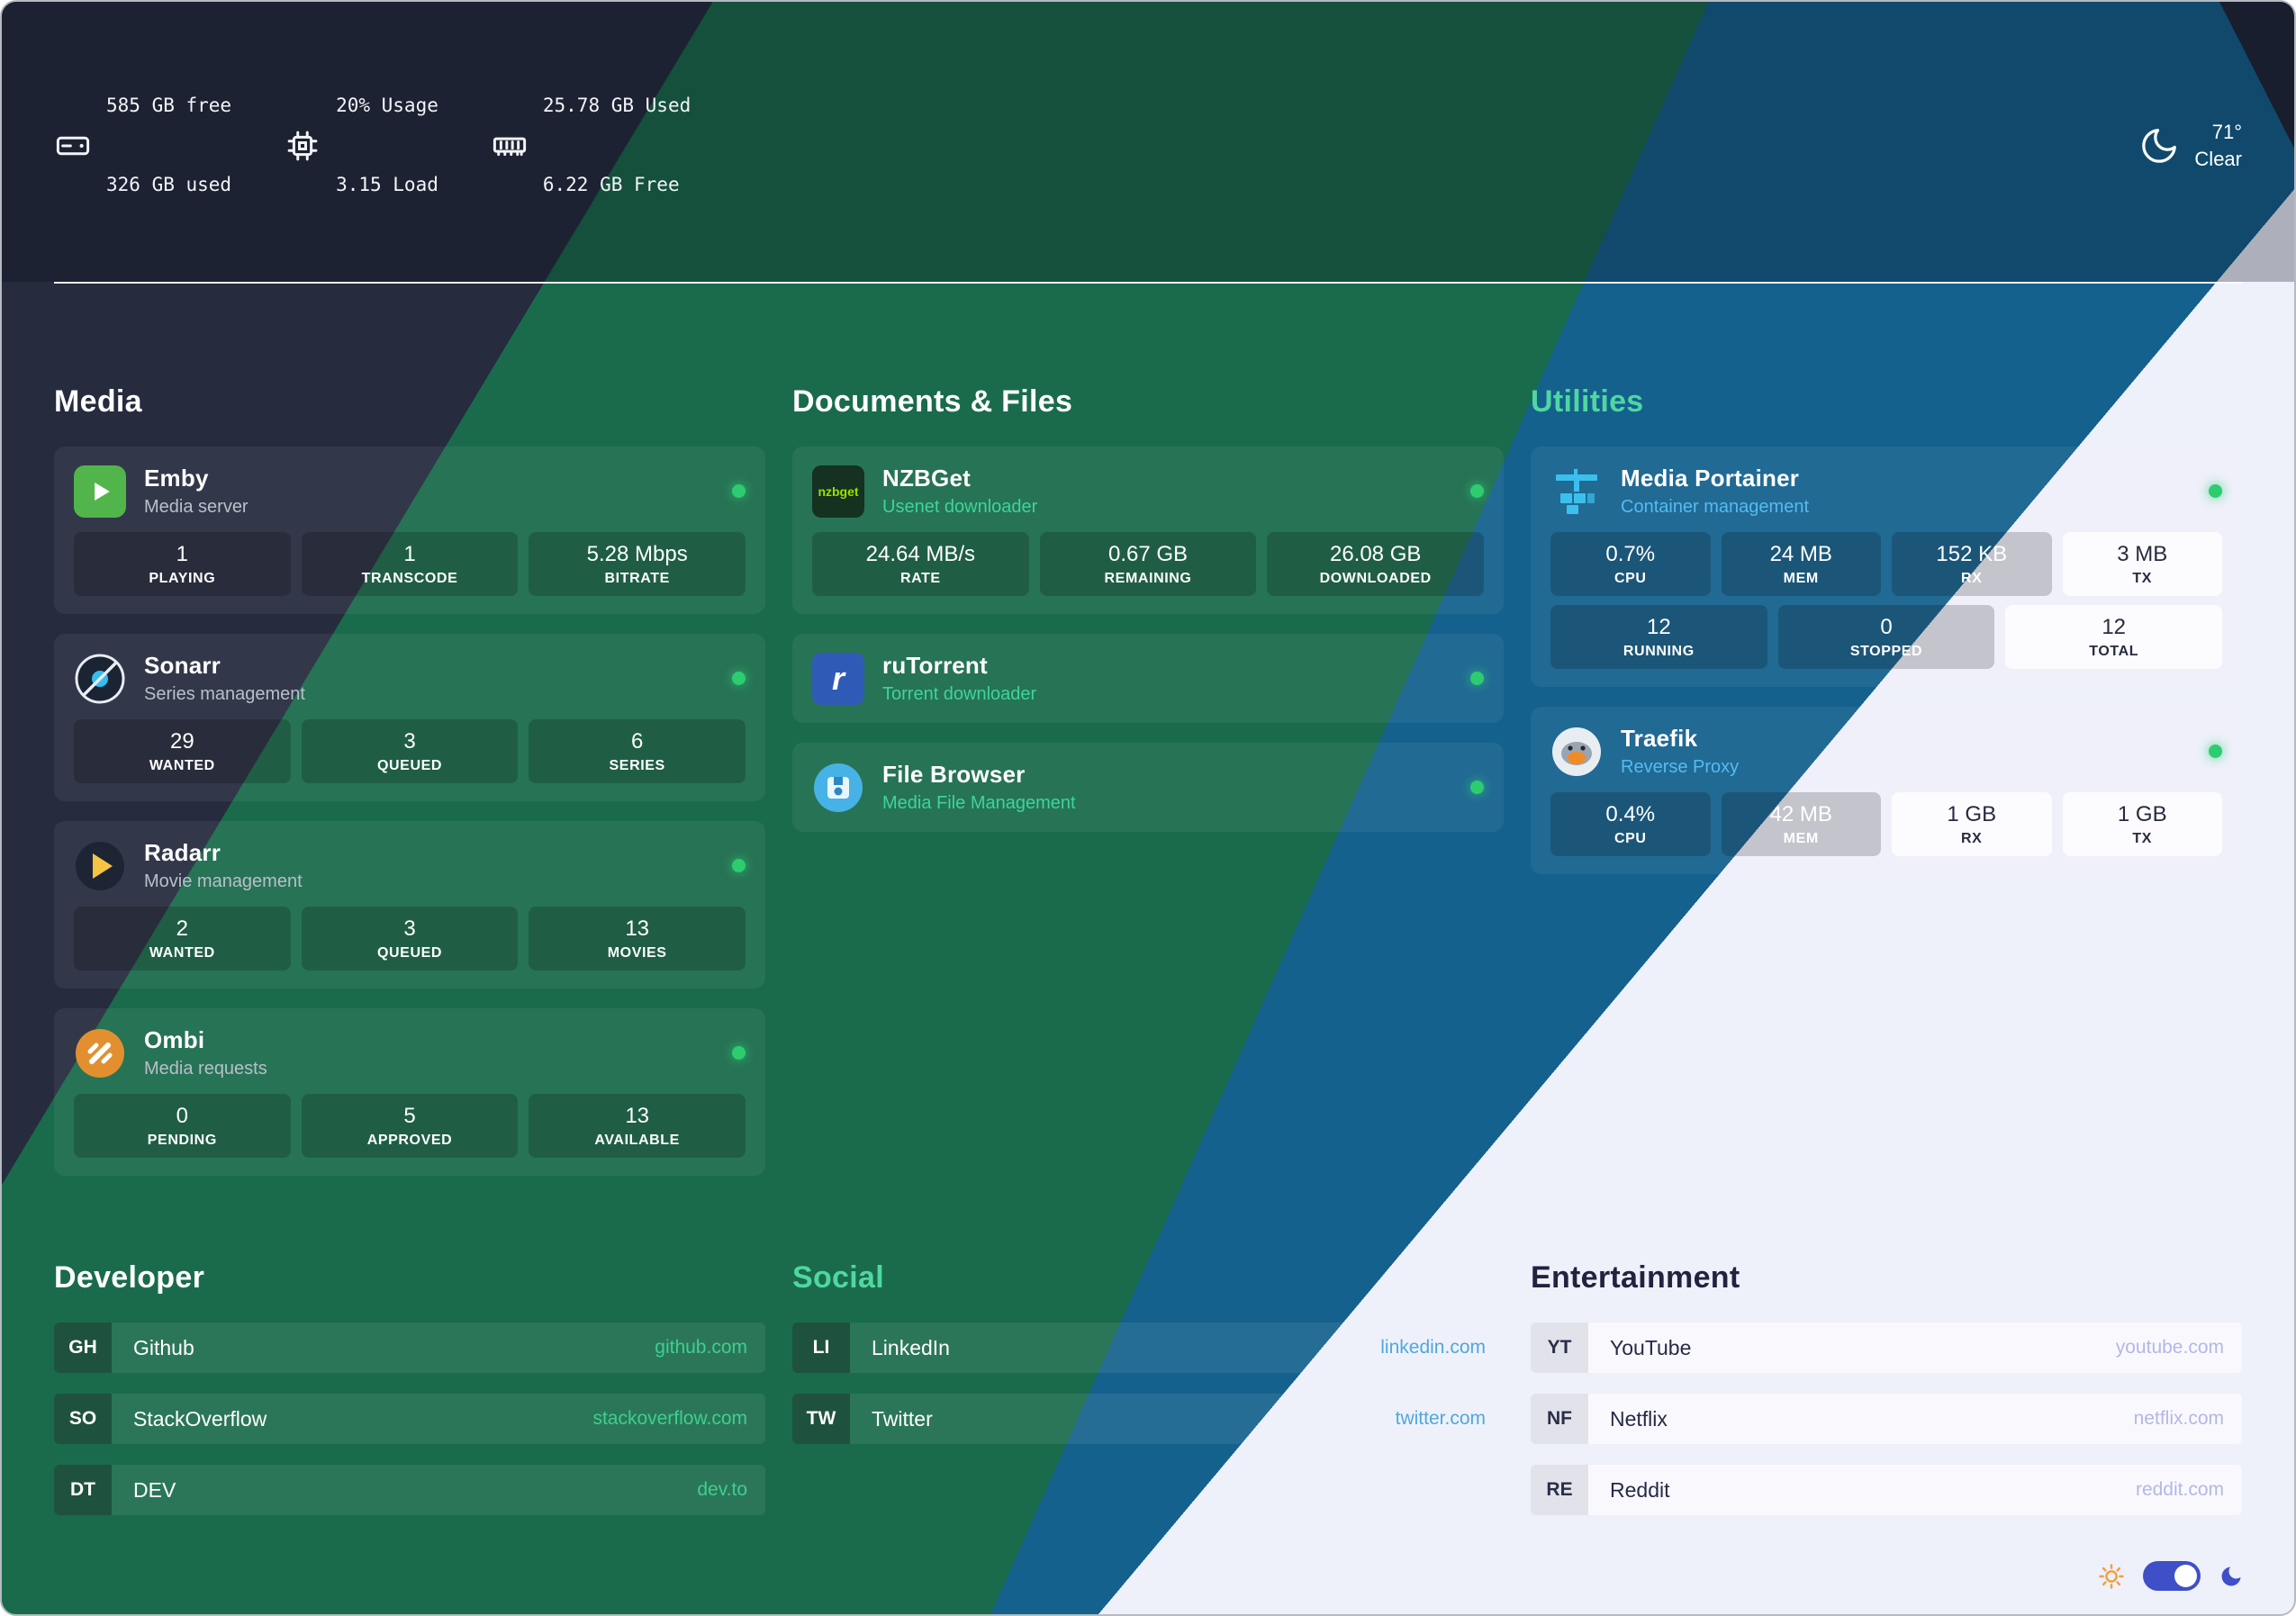  What do you see at coordinates (1630, 554) in the screenshot?
I see `stat-value: 0.7%` at bounding box center [1630, 554].